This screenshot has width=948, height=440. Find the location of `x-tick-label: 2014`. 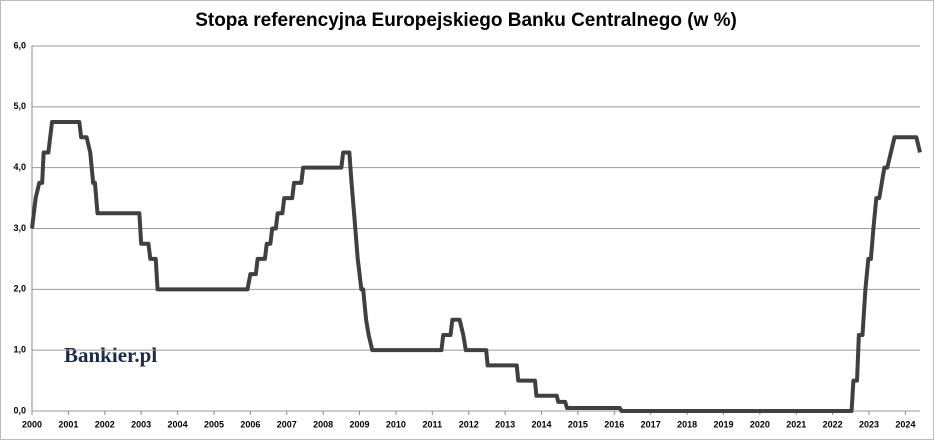

x-tick-label: 2014 is located at coordinates (541, 424).